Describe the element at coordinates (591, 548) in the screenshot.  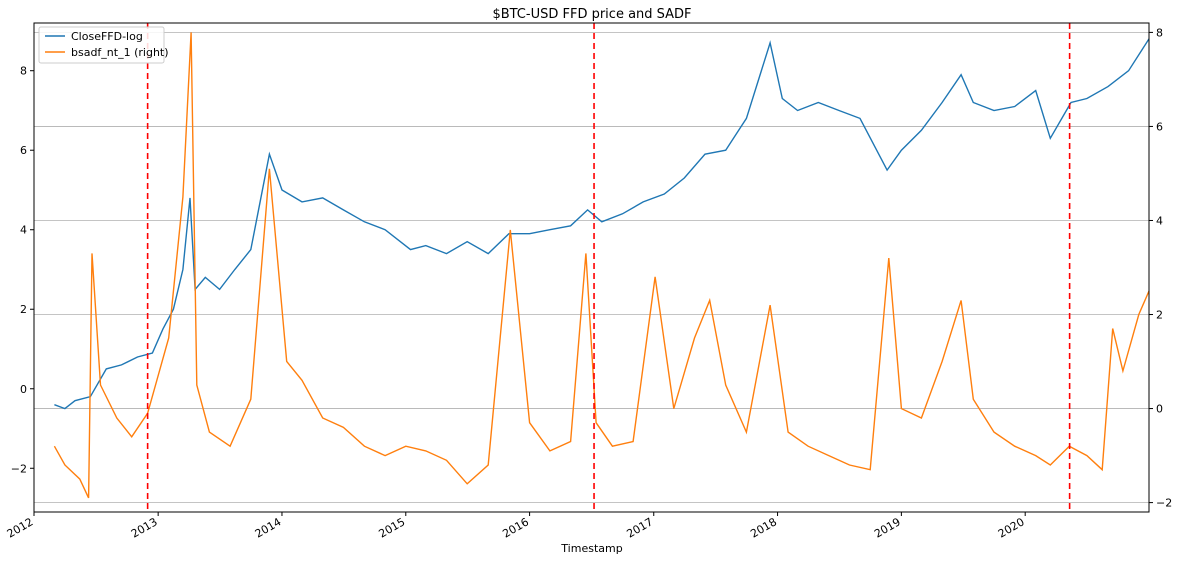
I see `x-axis-label: Timestamp` at that location.